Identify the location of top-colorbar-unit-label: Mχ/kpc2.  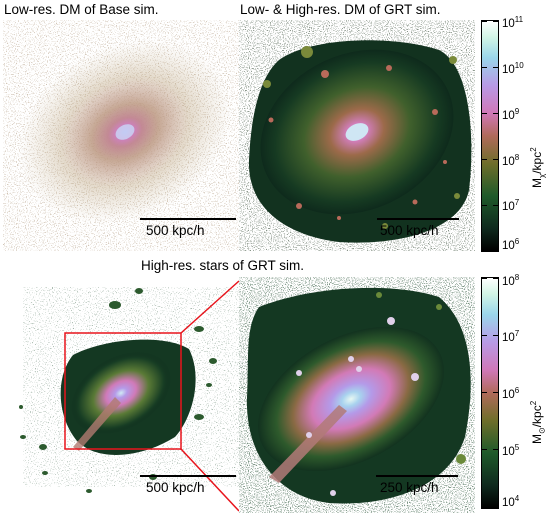
(538, 167).